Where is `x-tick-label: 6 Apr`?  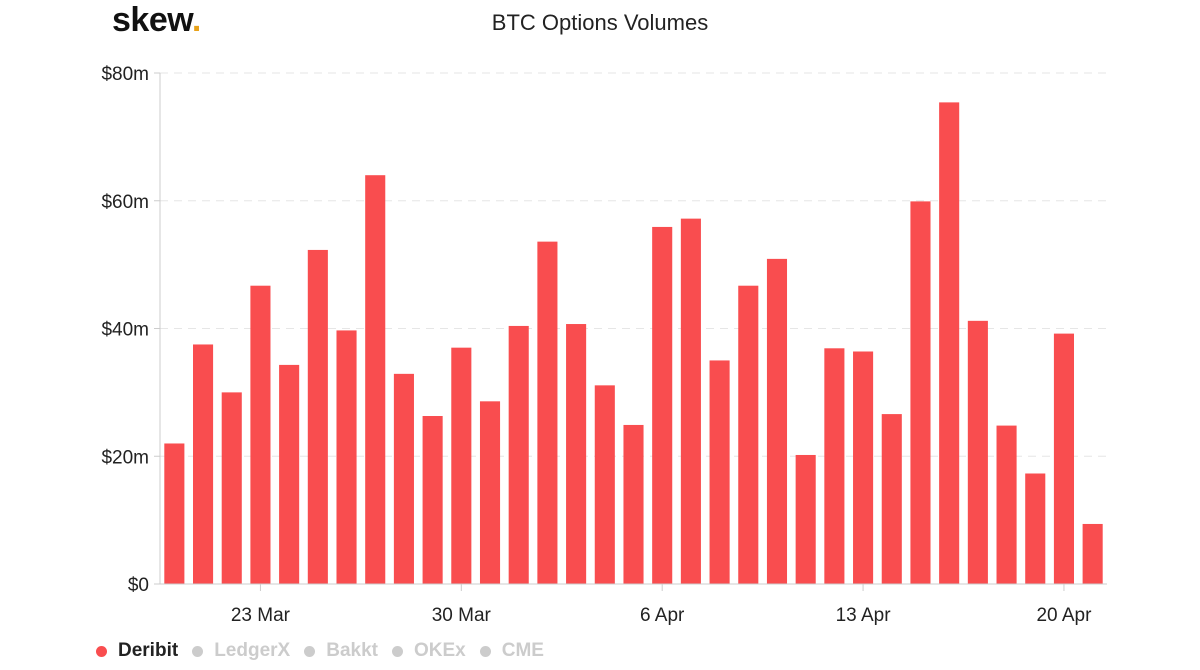
x-tick-label: 6 Apr is located at coordinates (662, 615).